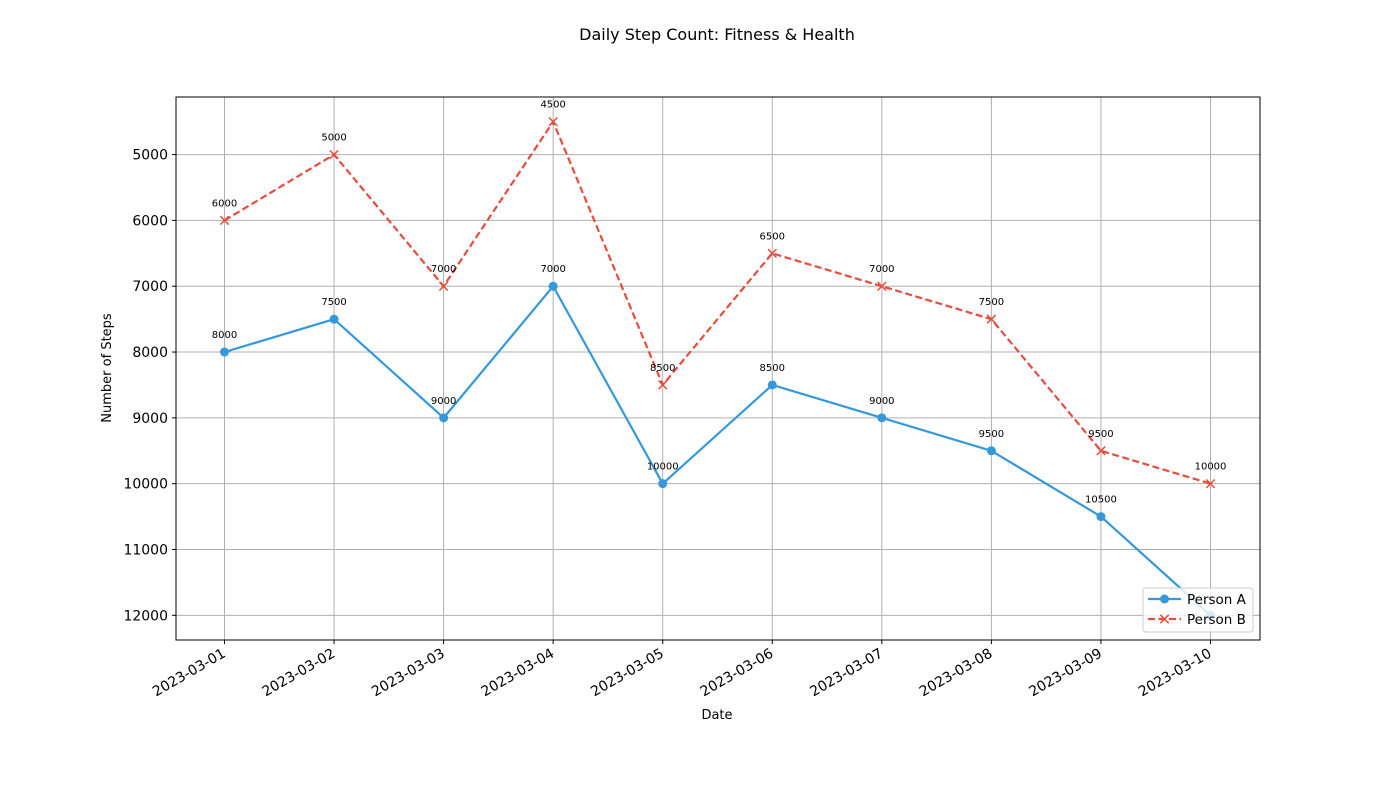 The height and width of the screenshot is (800, 1400). What do you see at coordinates (150, 221) in the screenshot?
I see `y-tick-label: 6000` at bounding box center [150, 221].